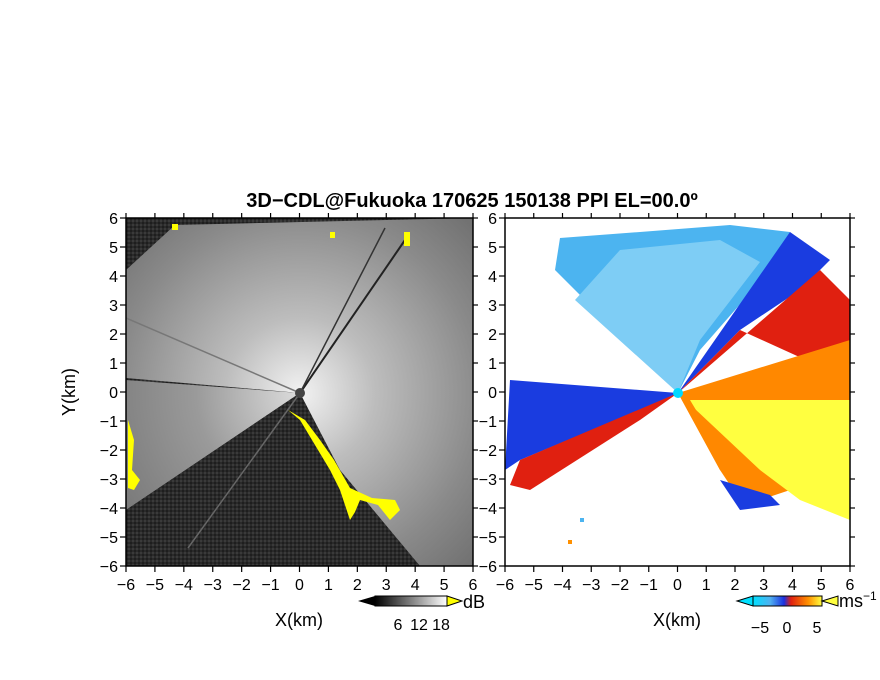  What do you see at coordinates (787, 628) in the screenshot?
I see `colorbar-tick: 0` at bounding box center [787, 628].